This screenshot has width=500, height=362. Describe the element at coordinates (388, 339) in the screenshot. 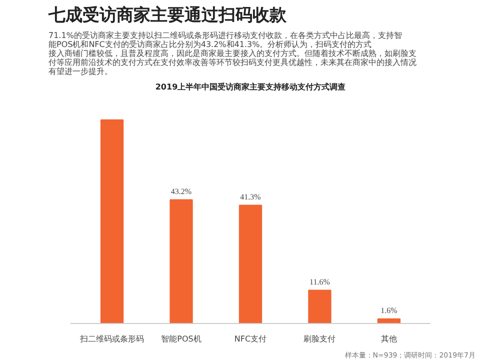

I see `x-tick-label: 其他` at that location.